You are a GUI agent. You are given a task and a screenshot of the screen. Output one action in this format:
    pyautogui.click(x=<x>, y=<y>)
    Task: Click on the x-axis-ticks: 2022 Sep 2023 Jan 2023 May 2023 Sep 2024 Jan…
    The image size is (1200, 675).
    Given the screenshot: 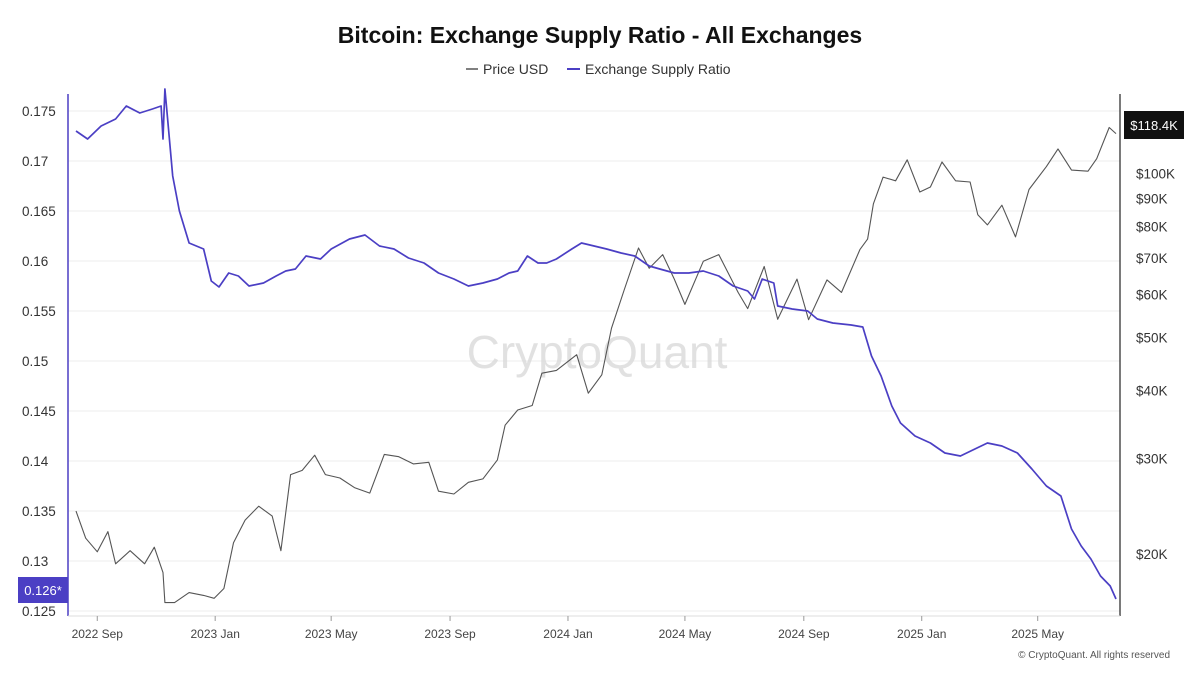 What is the action you would take?
    pyautogui.click(x=568, y=628)
    